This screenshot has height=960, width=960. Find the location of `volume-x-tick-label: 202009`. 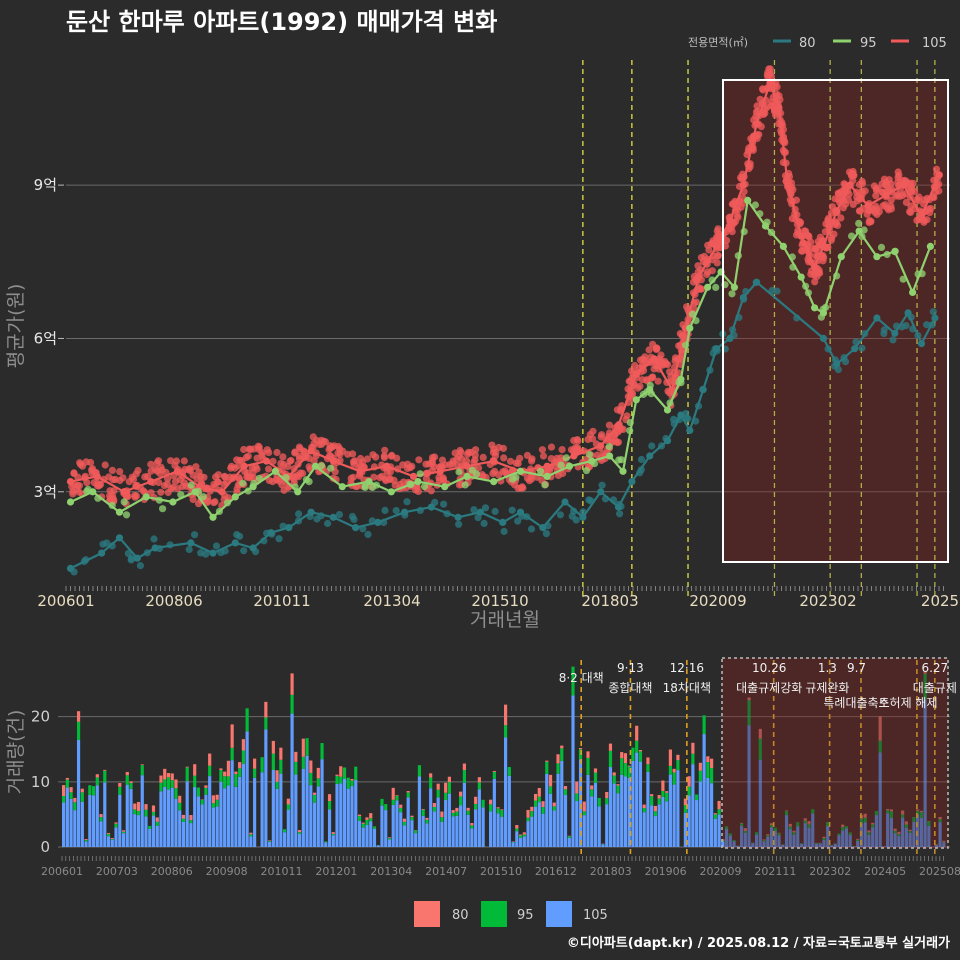

volume-x-tick-label: 202009 is located at coordinates (721, 871).